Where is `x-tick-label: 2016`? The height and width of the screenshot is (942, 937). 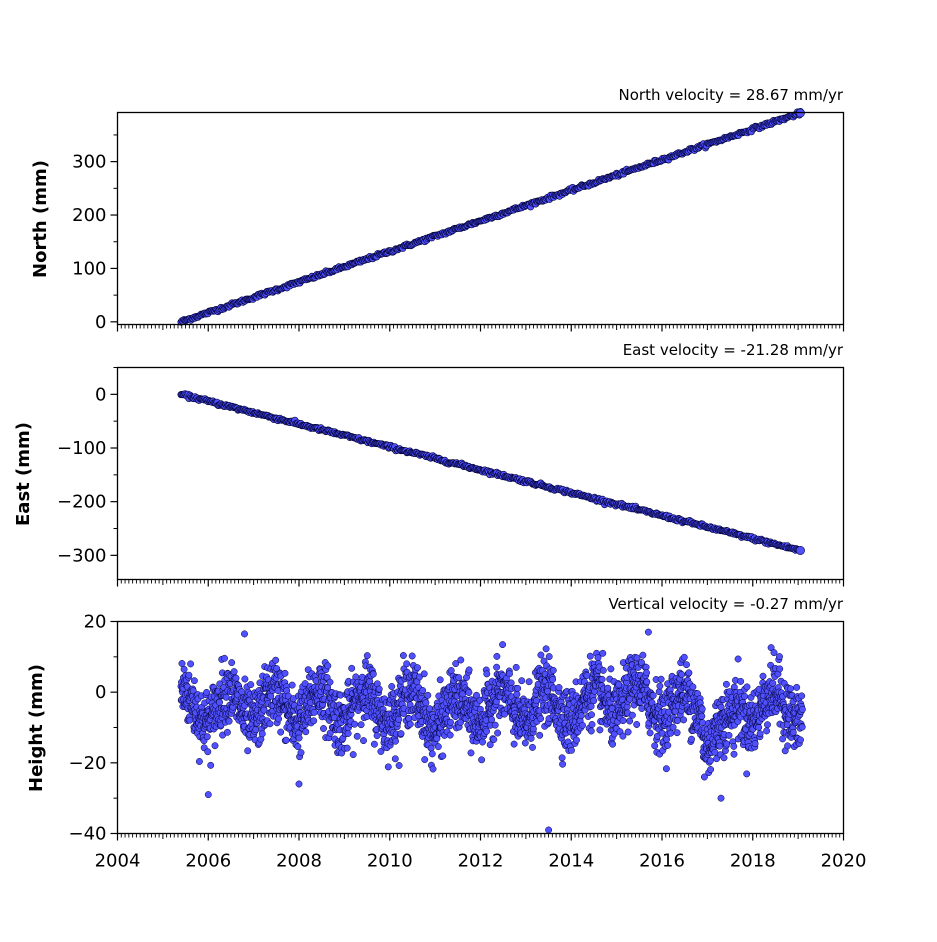 x-tick-label: 2016 is located at coordinates (662, 861).